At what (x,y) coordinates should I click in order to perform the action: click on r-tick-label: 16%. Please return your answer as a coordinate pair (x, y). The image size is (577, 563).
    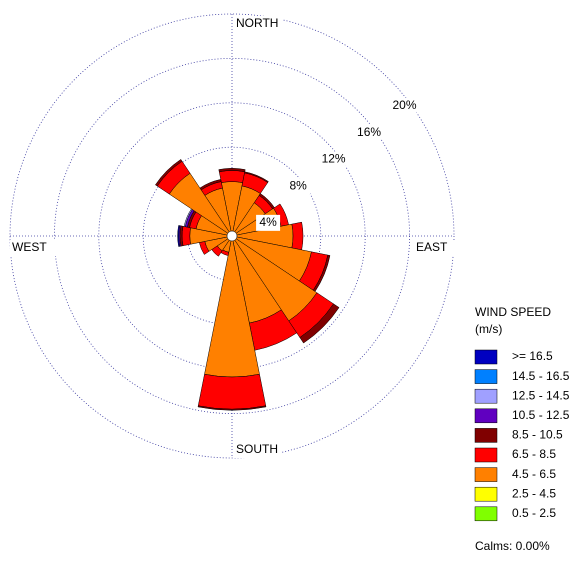
    Looking at the image, I should click on (369, 132).